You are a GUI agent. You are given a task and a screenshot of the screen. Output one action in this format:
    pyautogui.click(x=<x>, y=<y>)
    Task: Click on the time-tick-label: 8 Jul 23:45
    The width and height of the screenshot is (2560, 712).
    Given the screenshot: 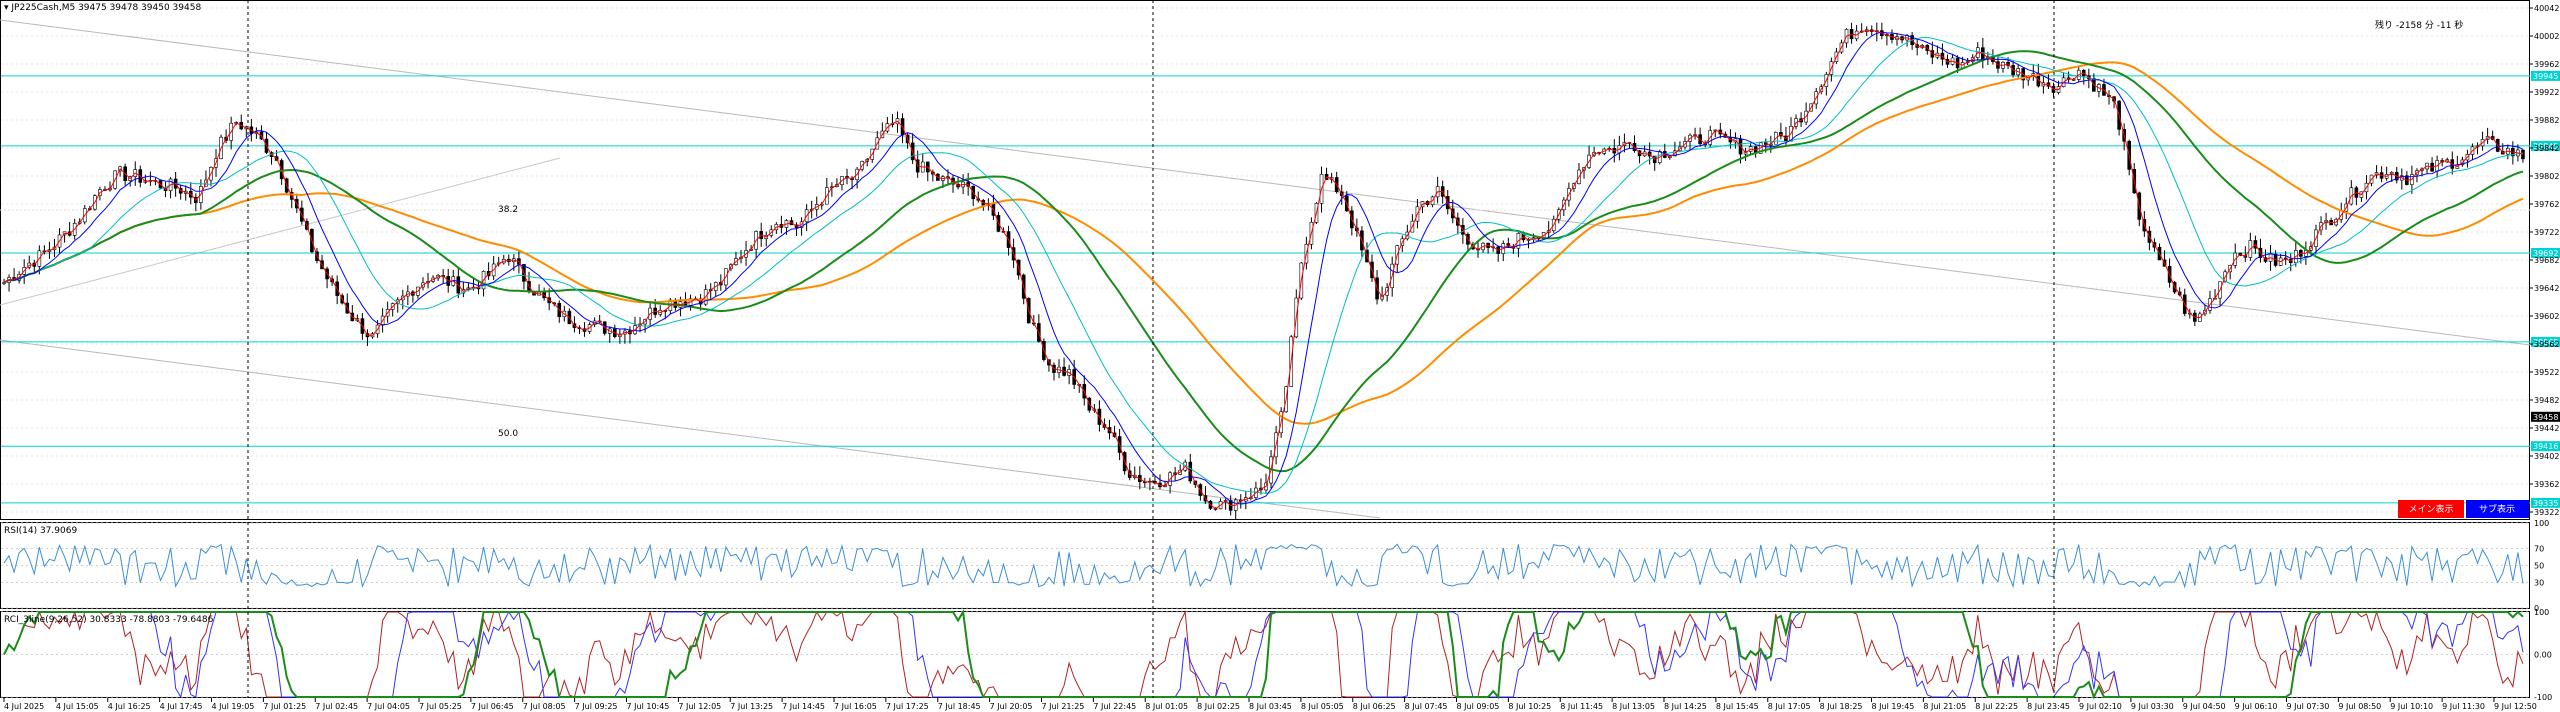 What is the action you would take?
    pyautogui.click(x=2048, y=706)
    